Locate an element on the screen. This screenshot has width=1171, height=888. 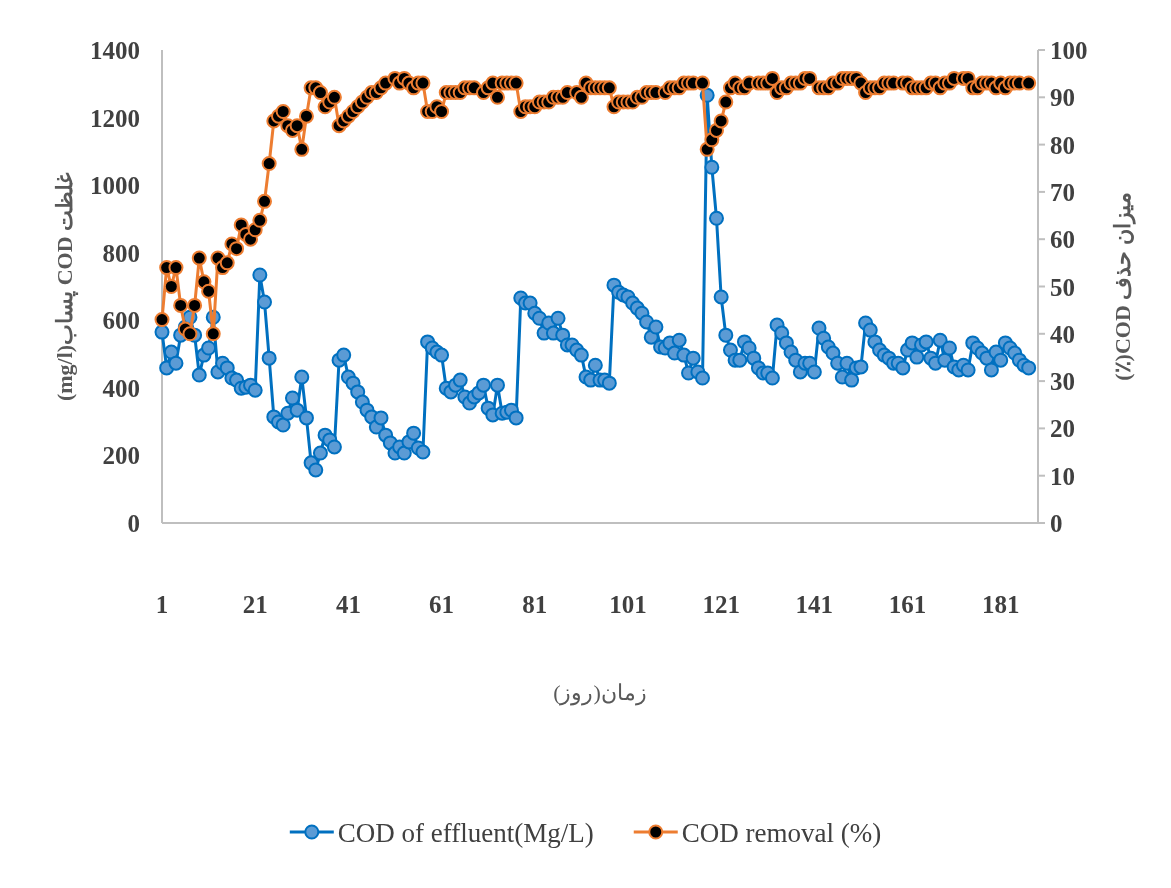
y-tick-label: 400 is located at coordinates (121, 388).